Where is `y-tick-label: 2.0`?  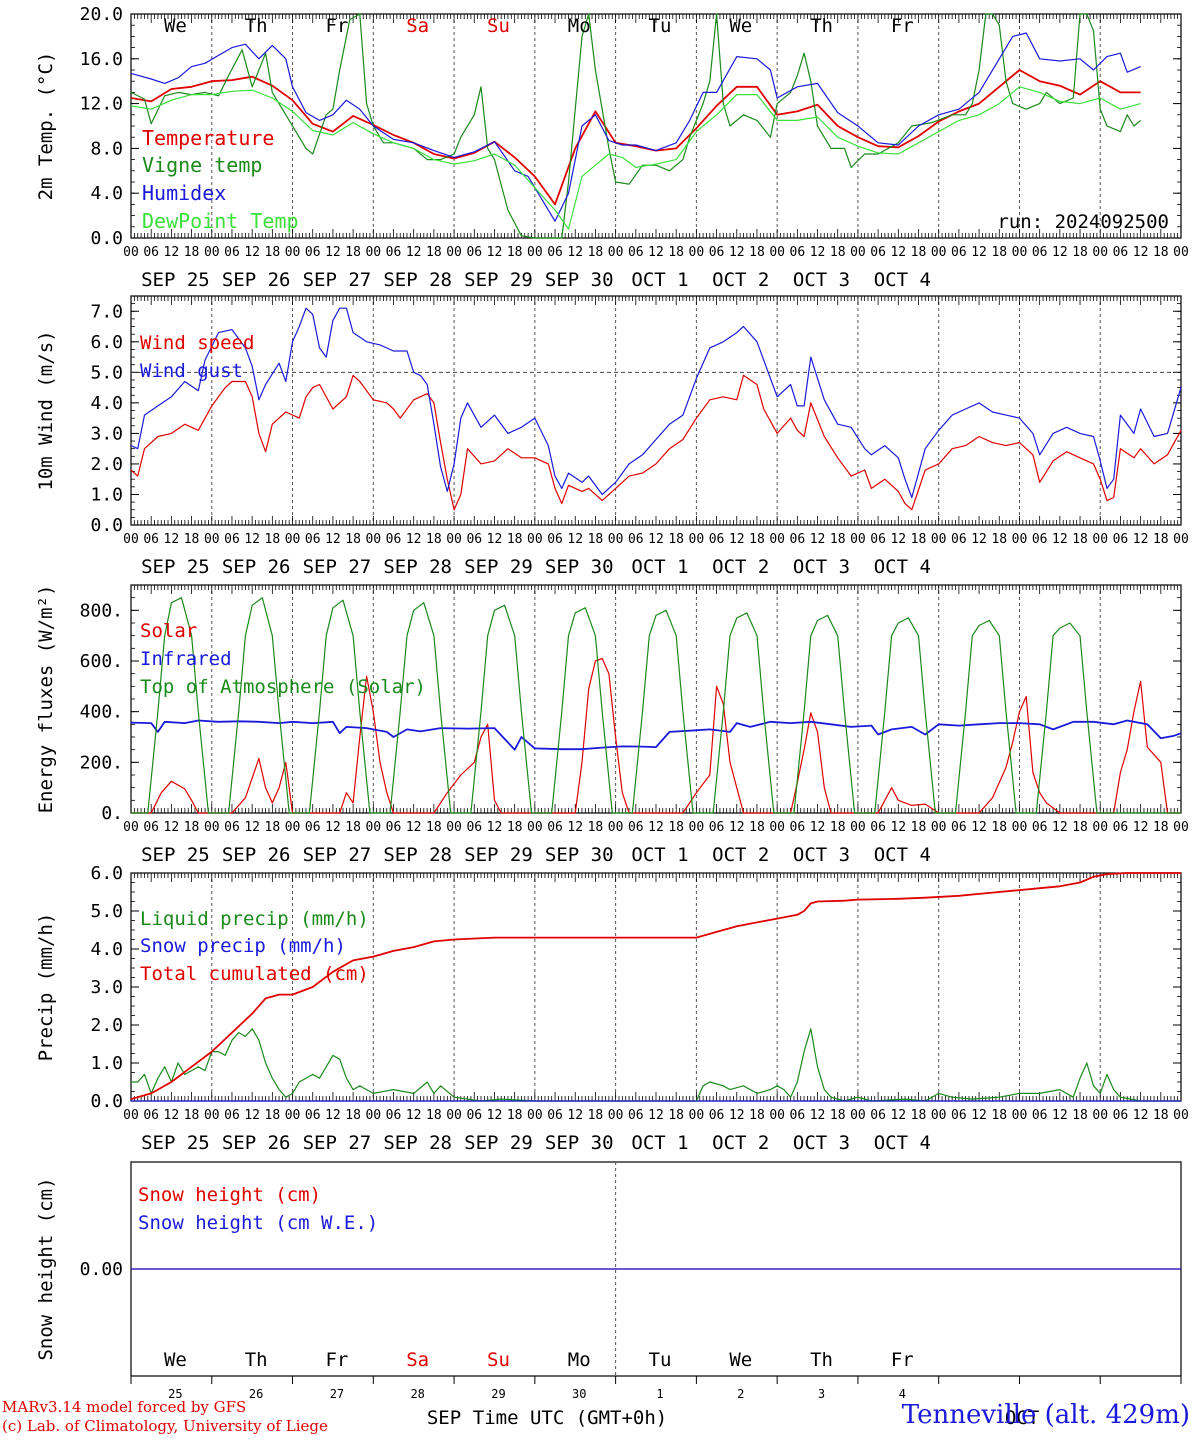
y-tick-label: 2.0 is located at coordinates (106, 1025).